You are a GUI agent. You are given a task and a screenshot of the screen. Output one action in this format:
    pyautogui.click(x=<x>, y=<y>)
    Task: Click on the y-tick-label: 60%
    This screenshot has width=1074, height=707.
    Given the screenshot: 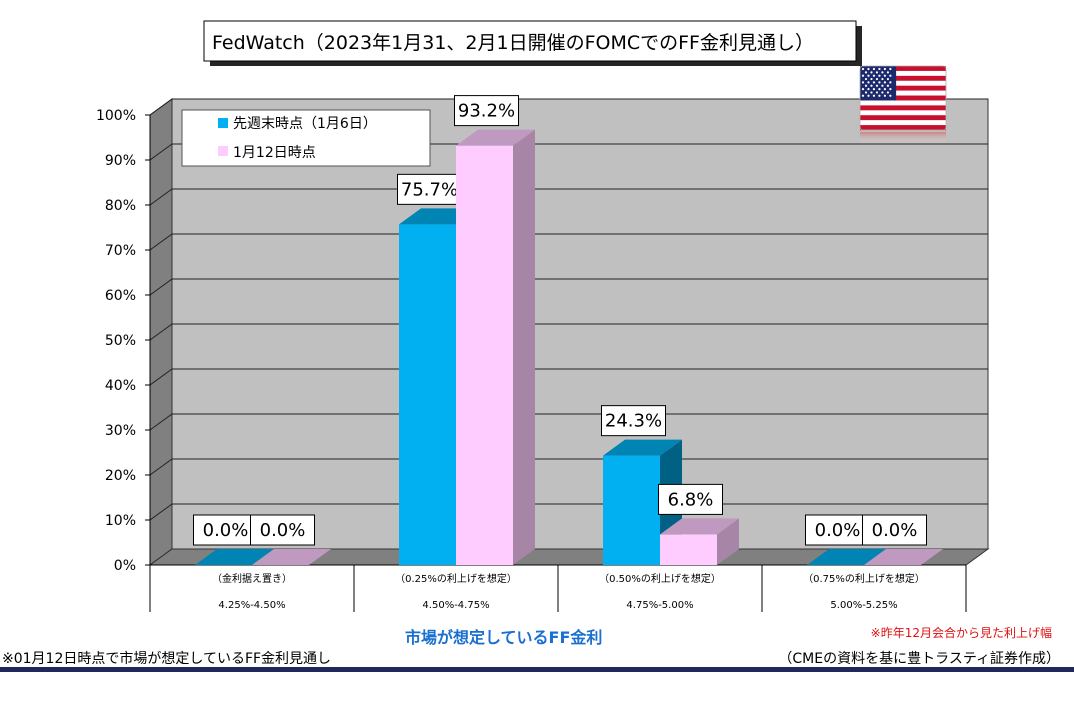 What is the action you would take?
    pyautogui.click(x=120, y=296)
    